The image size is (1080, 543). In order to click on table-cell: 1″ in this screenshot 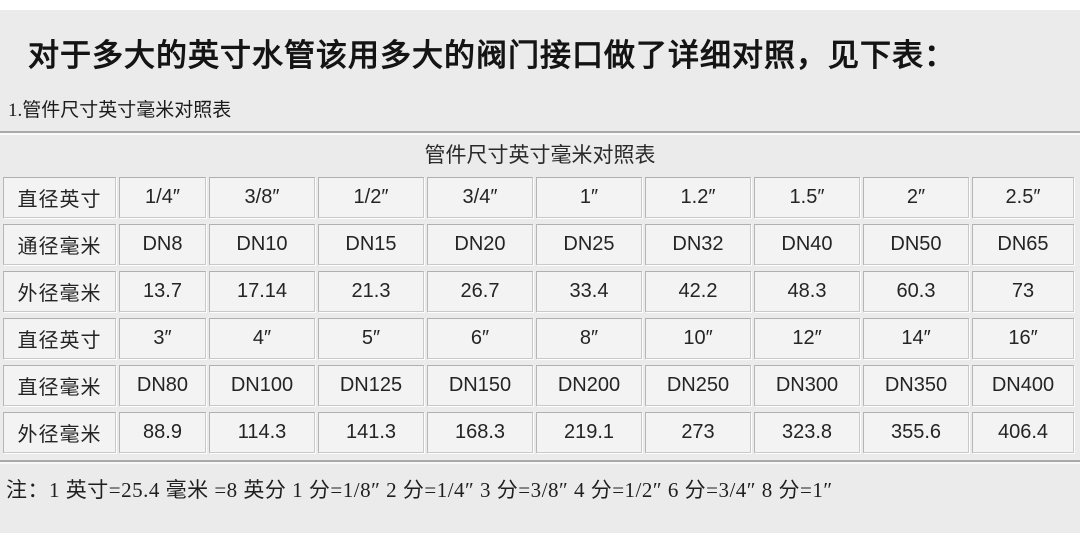, I will do `click(589, 197)`.